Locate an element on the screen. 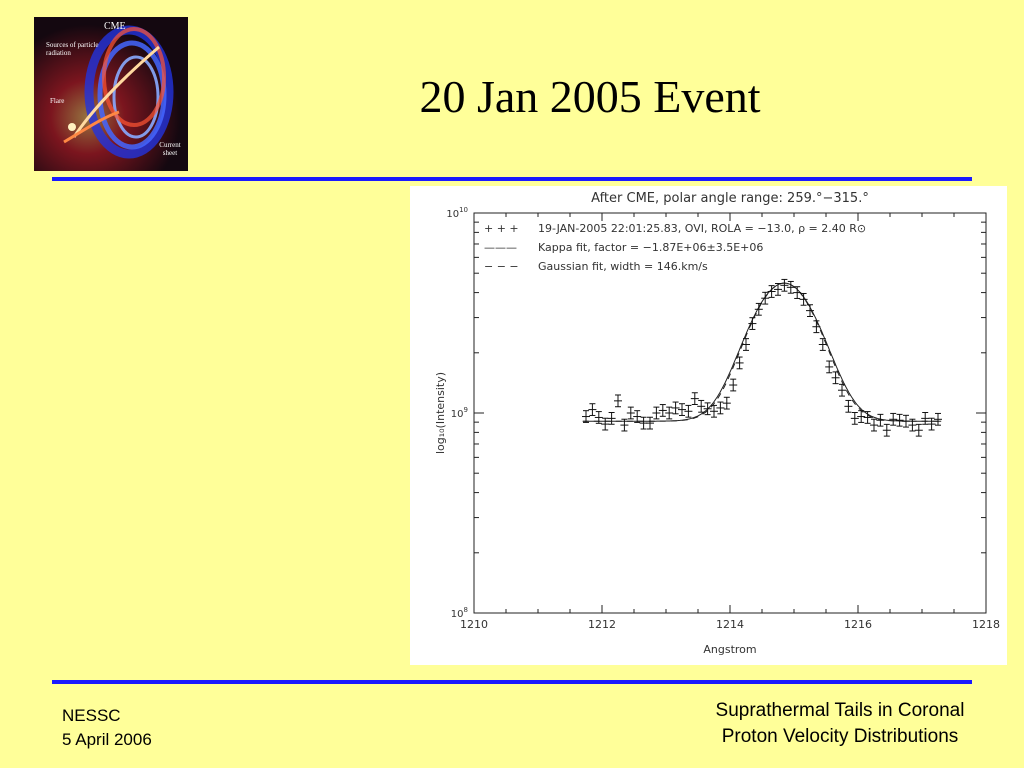 The height and width of the screenshot is (768, 1024). logo-label-flare: Flare is located at coordinates (57, 101).